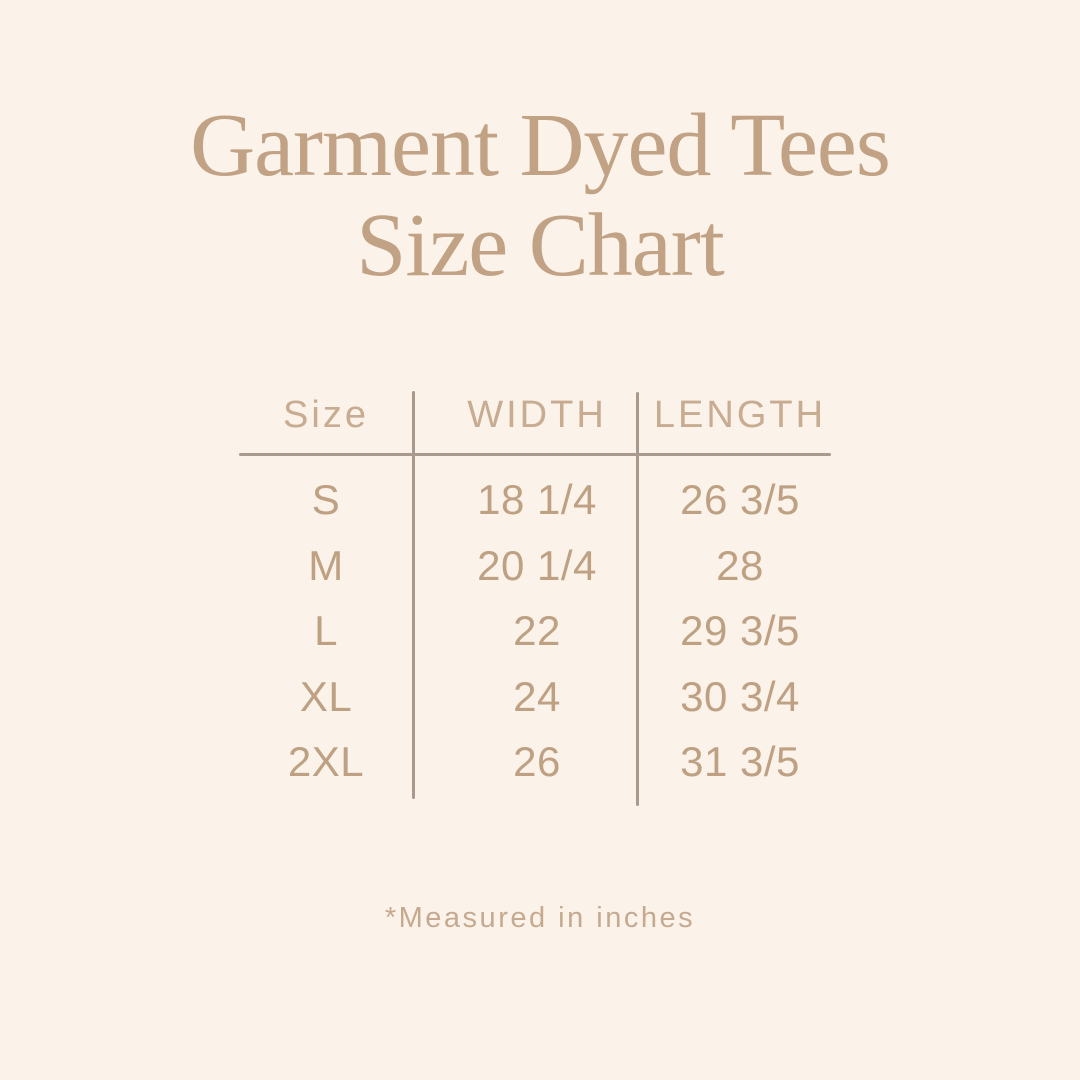 The height and width of the screenshot is (1080, 1080). I want to click on table-row-l: L 22 29 3/5, so click(535, 631).